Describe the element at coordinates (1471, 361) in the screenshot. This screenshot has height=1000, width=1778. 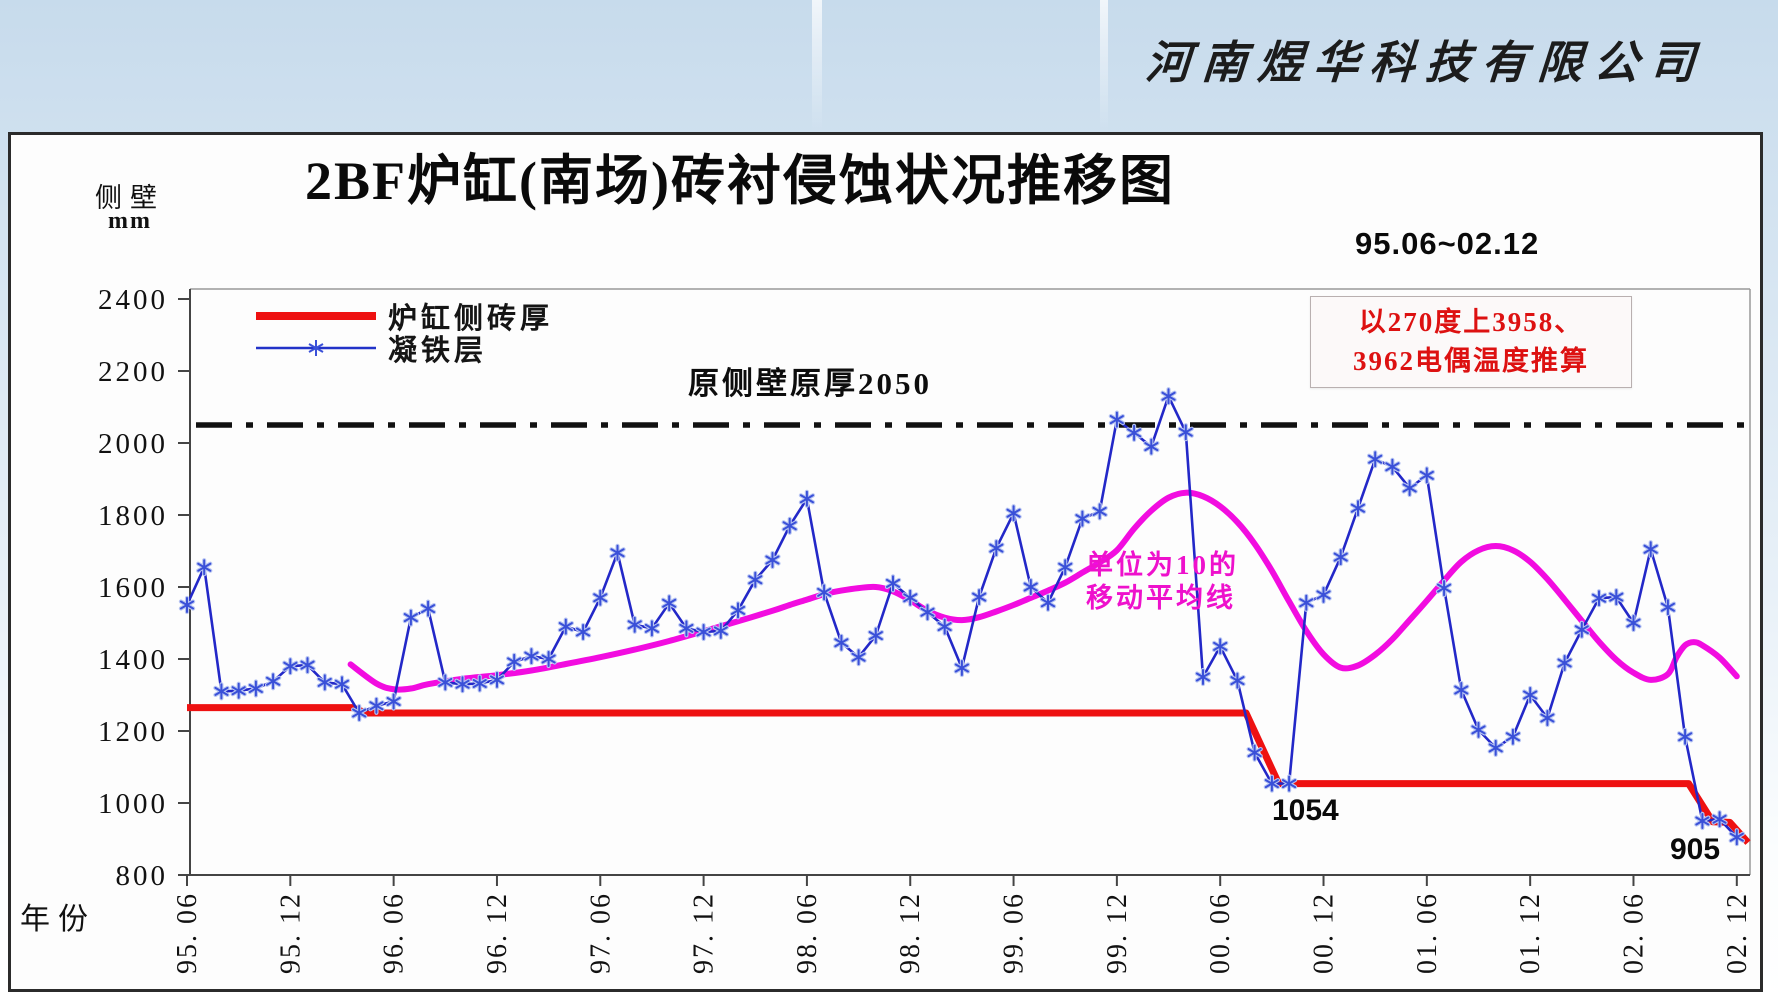
I see `note-line-2: 3962电偶温度推算` at that location.